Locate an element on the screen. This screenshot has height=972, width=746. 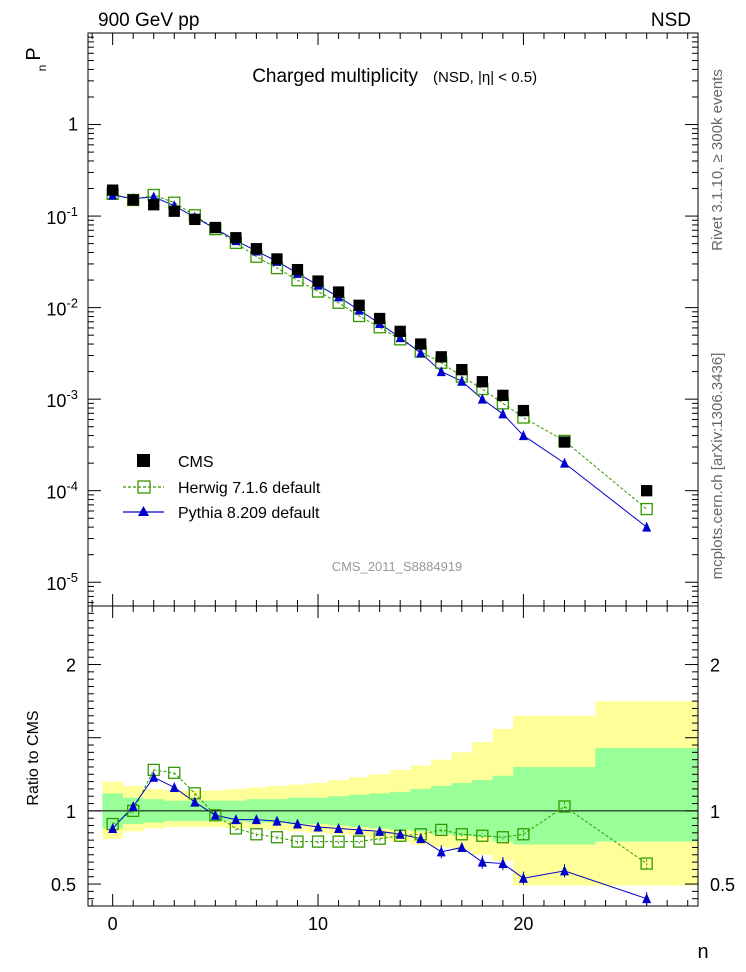
header-right: NSD is located at coordinates (671, 20).